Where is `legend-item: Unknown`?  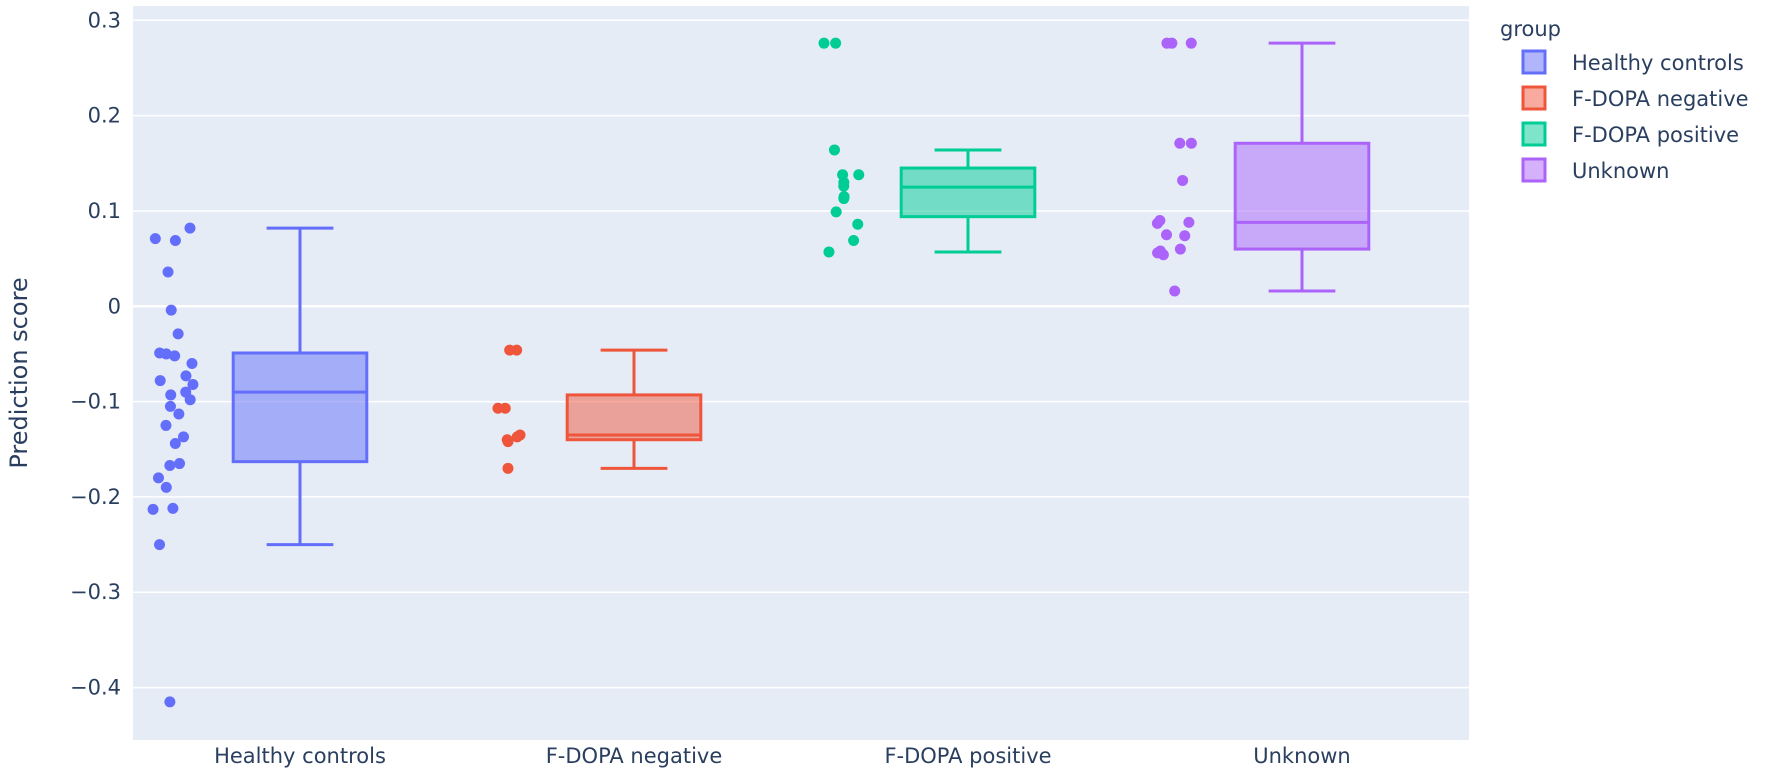 legend-item: Unknown is located at coordinates (1595, 170).